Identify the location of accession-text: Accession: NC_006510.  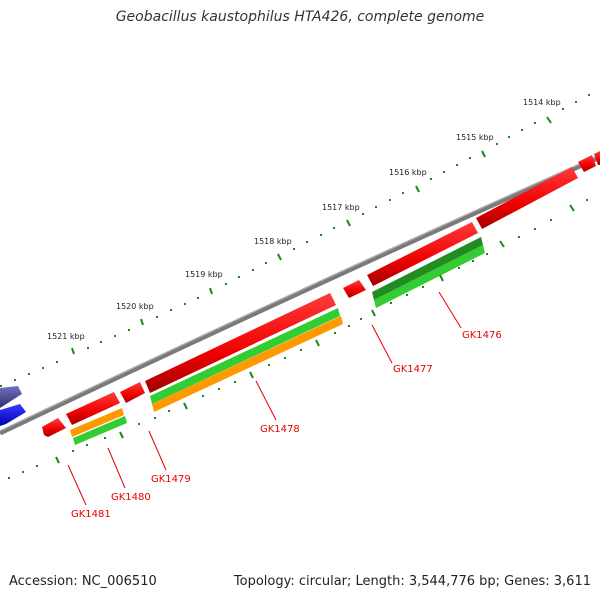
(83, 581).